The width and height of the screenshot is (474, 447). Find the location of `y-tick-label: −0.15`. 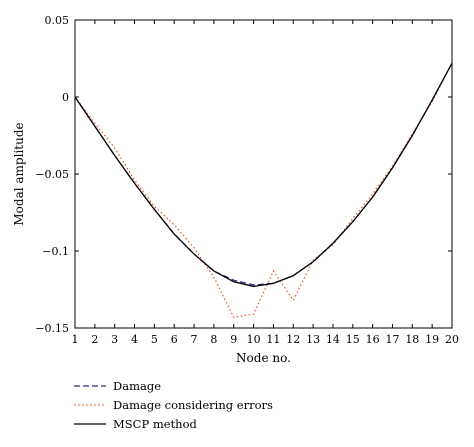

y-tick-label: −0.15 is located at coordinates (52, 328).